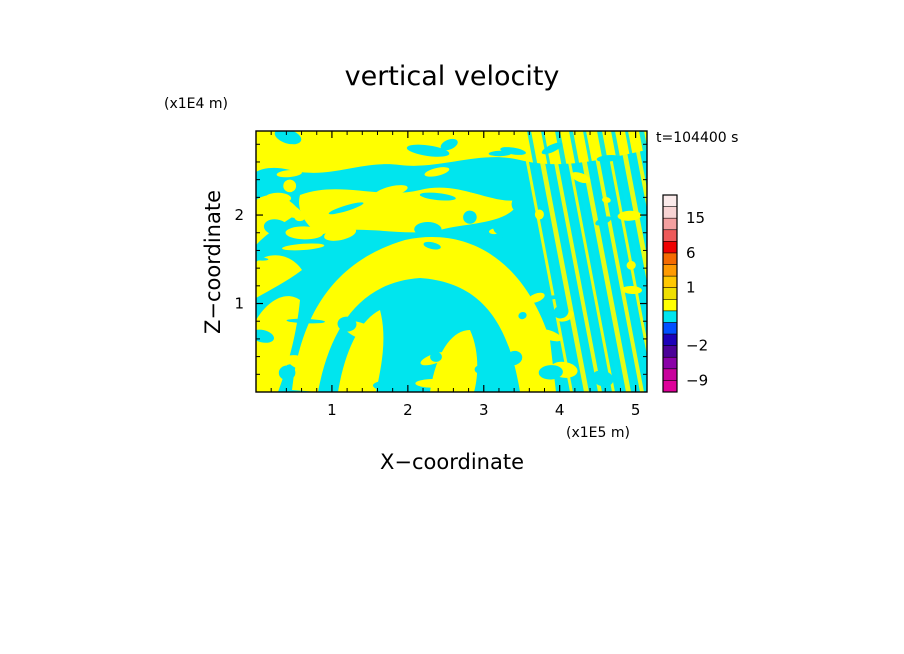 The image size is (904, 654). Describe the element at coordinates (452, 76) in the screenshot. I see `chart-title: vertical velocity` at that location.